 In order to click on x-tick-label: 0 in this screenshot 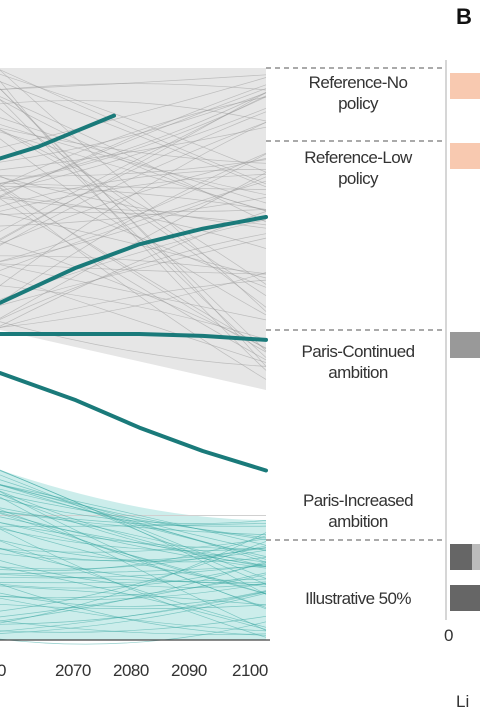, I will do `click(3, 670)`.